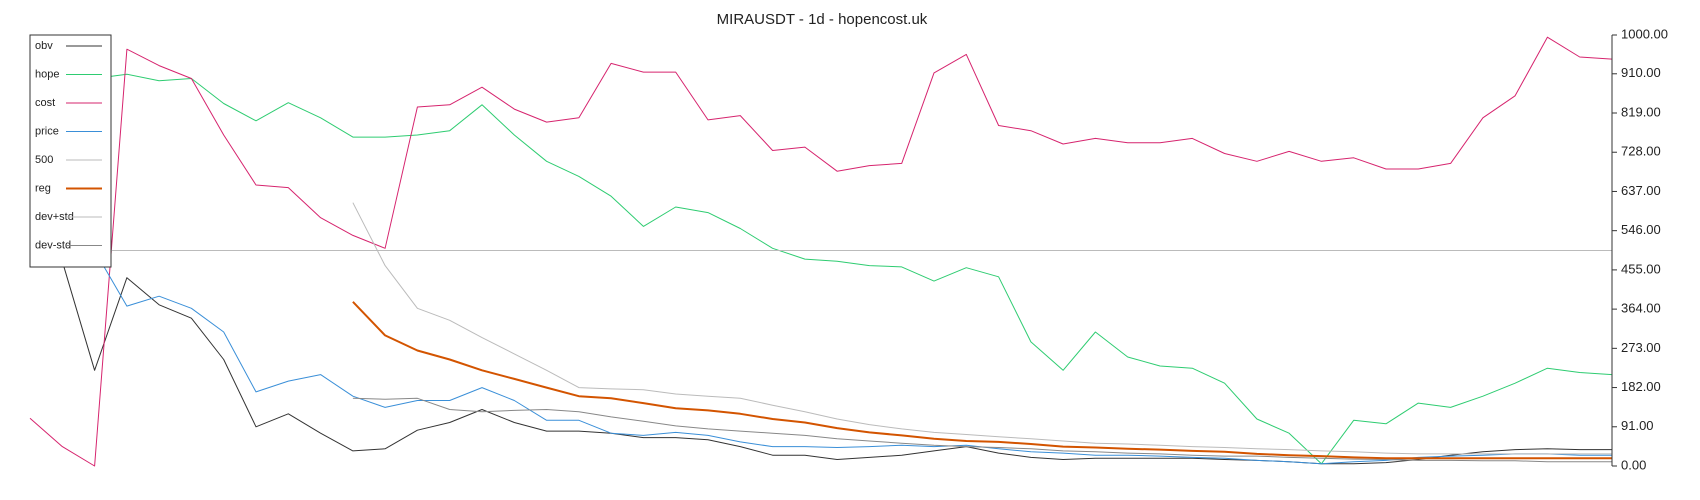  I want to click on legend-label: dev-std, so click(53, 245).